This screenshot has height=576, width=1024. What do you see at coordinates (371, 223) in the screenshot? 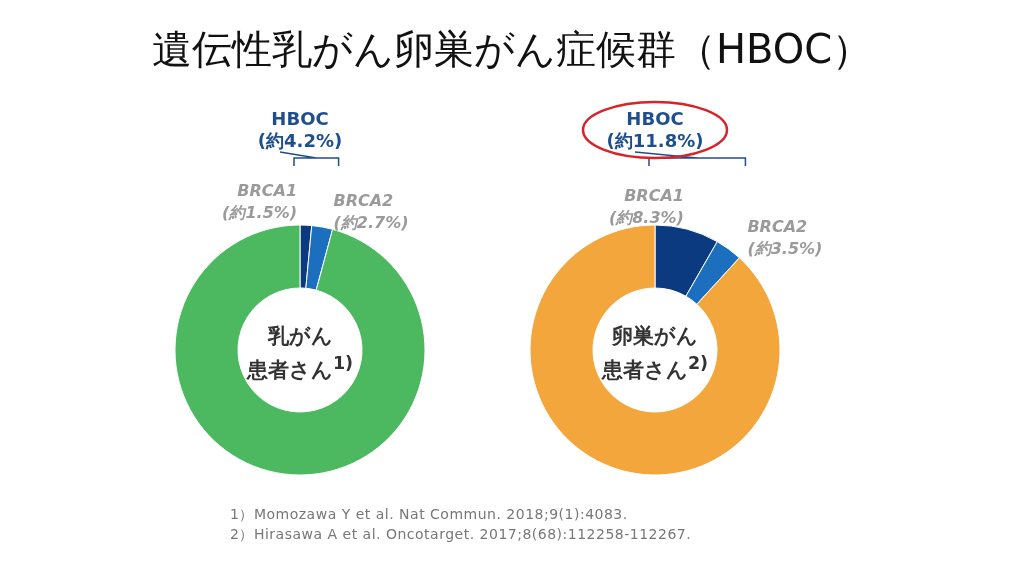
I see `data-label: (約2.7%)` at bounding box center [371, 223].